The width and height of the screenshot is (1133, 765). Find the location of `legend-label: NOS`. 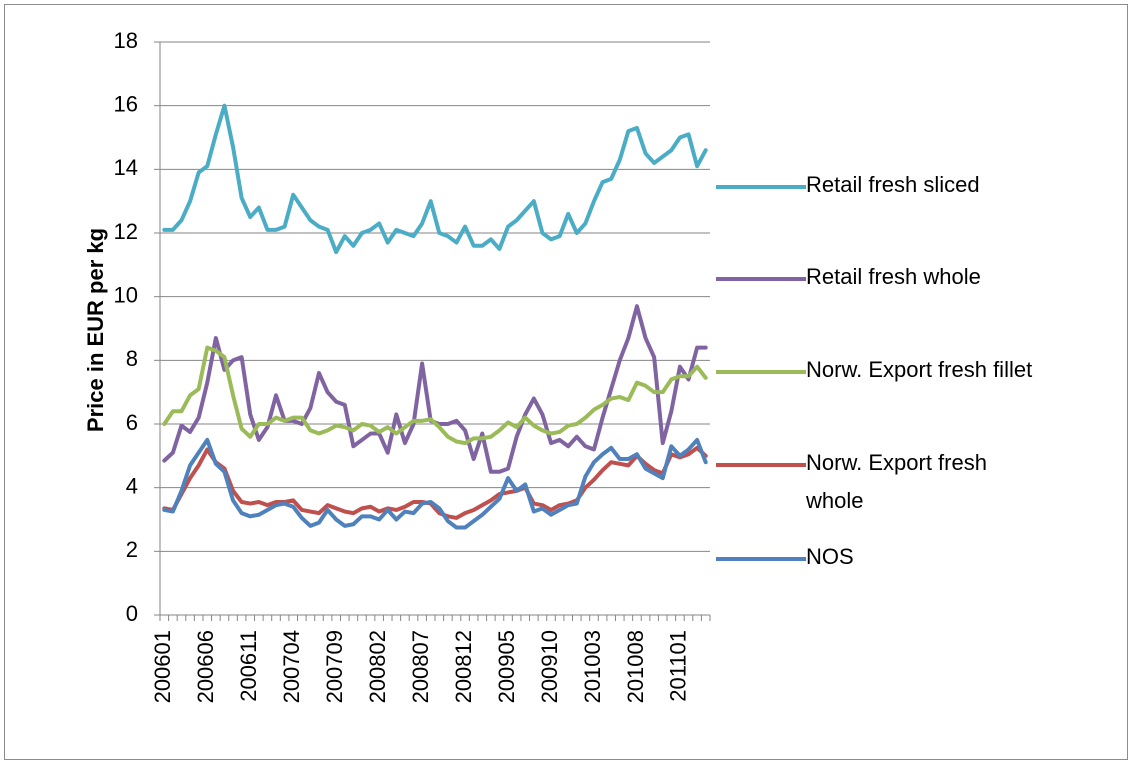

legend-label: NOS is located at coordinates (830, 556).